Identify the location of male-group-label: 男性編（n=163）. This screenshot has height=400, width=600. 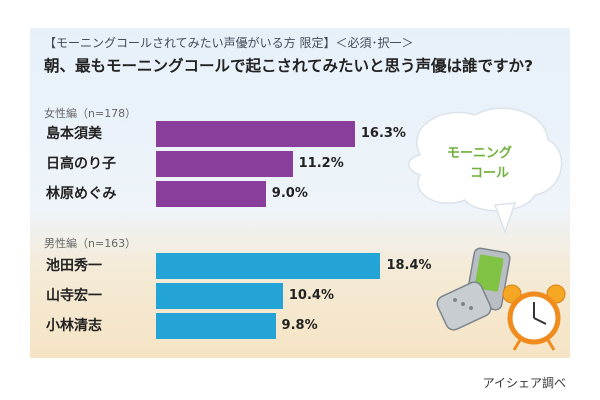
(90, 243).